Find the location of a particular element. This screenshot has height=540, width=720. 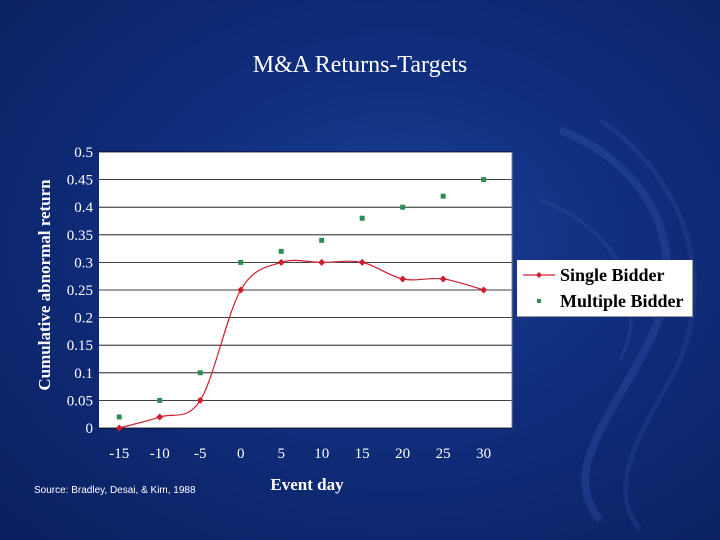

x-tick-label: -5 is located at coordinates (200, 454).